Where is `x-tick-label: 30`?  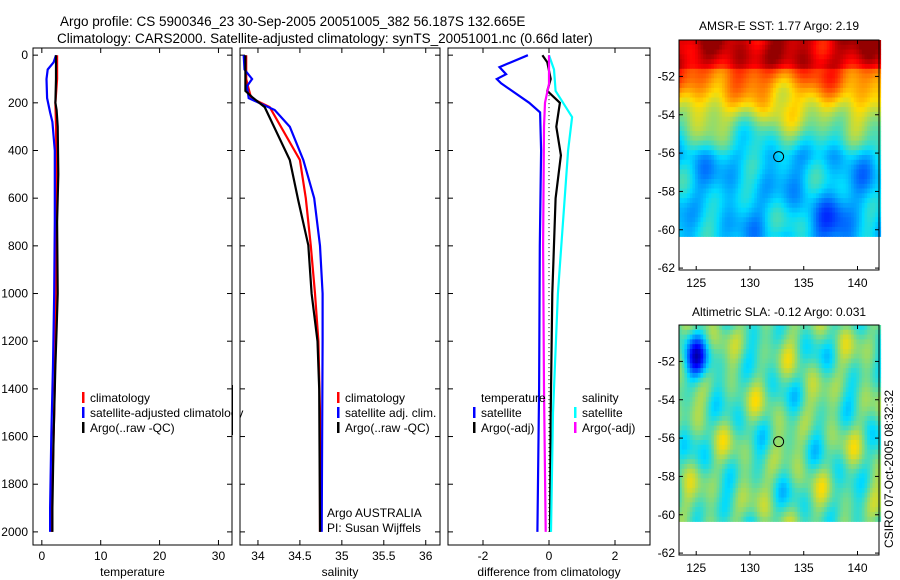
x-tick-label: 30 is located at coordinates (219, 556).